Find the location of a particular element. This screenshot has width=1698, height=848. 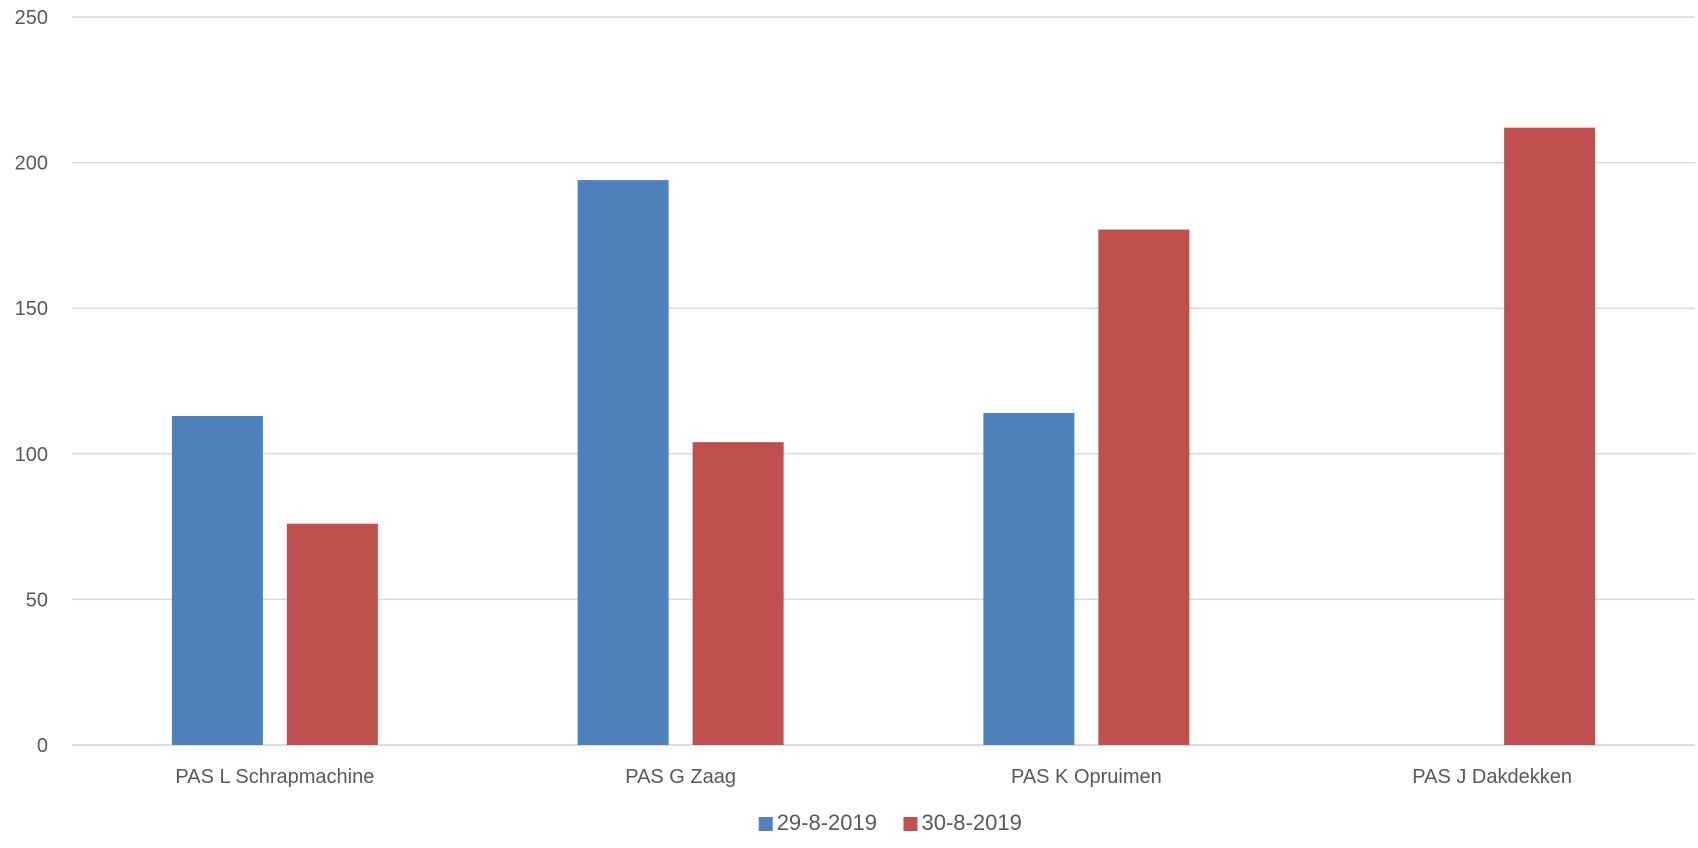

x-category-label: PAS K Opruimen is located at coordinates (1086, 777).